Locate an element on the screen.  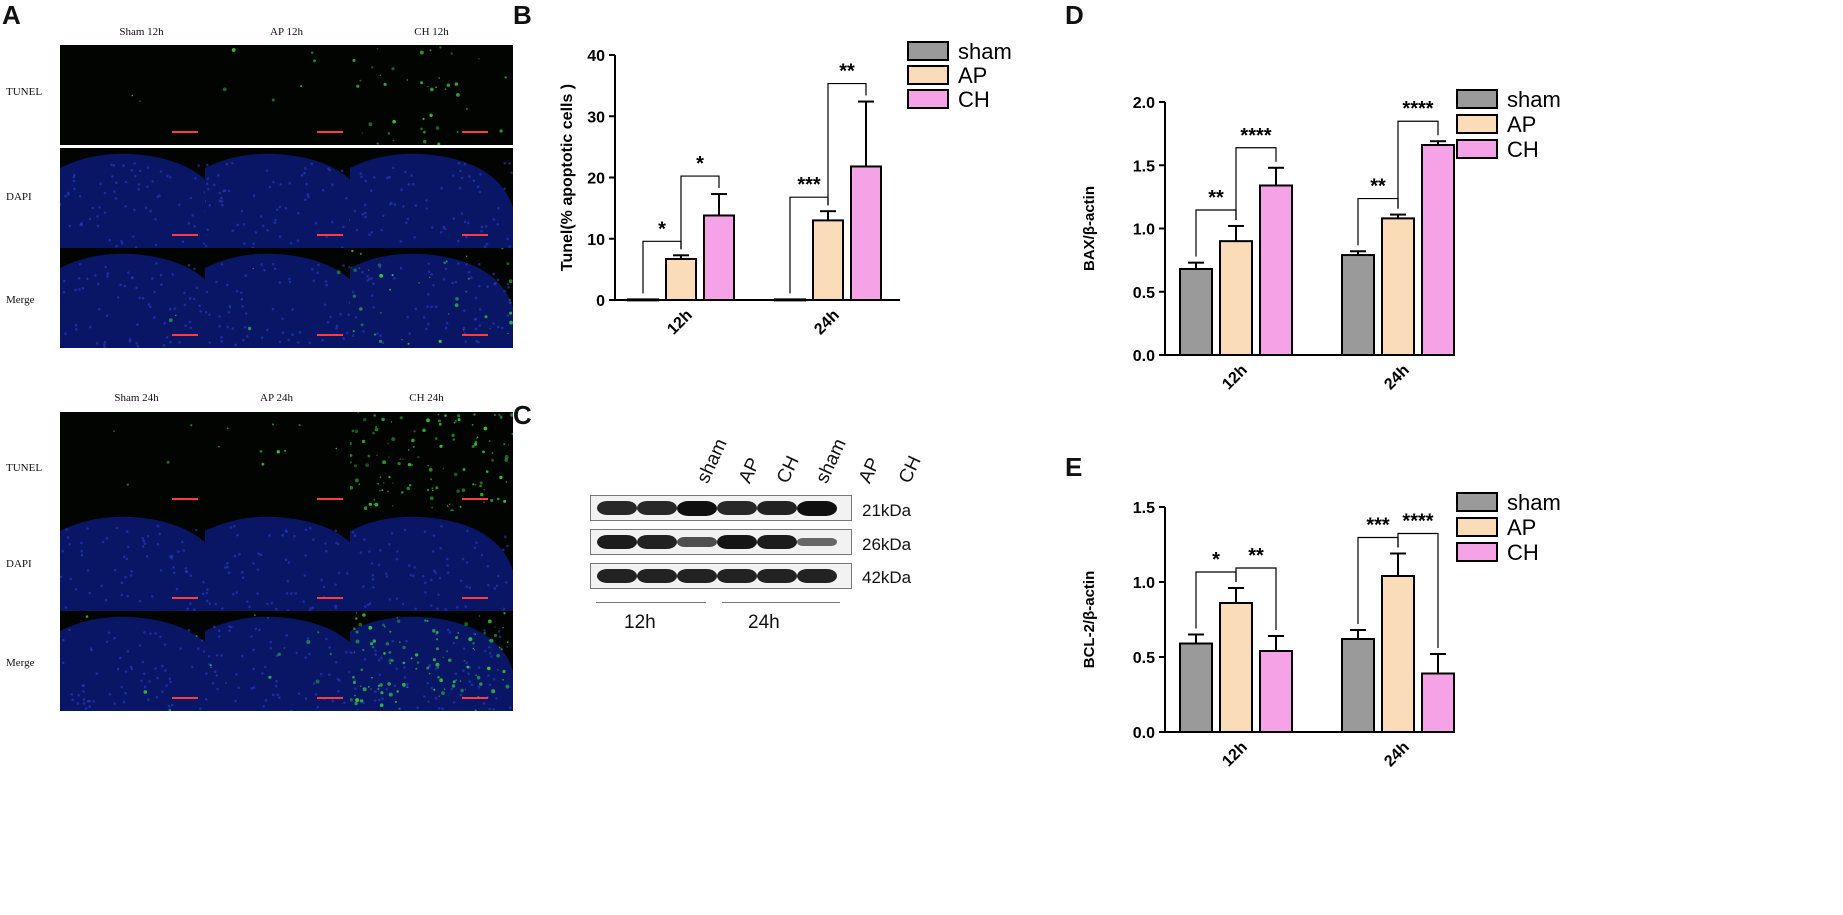
y-tick-label: 40 is located at coordinates (596, 56).